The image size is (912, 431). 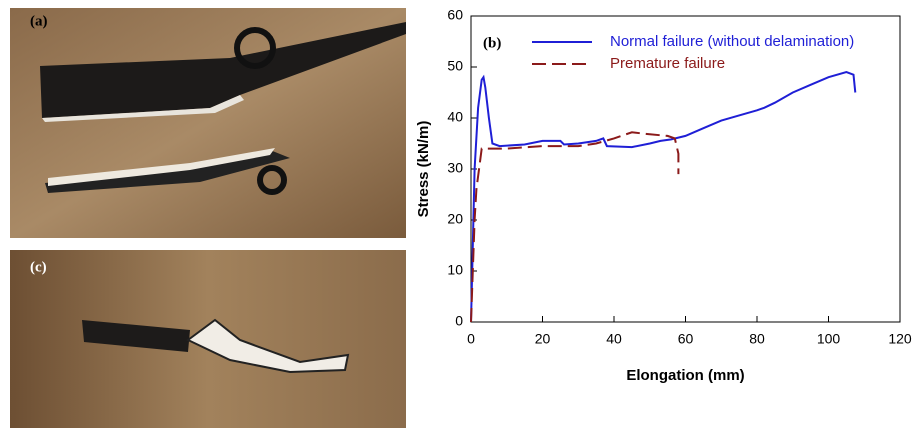 What do you see at coordinates (136, 336) in the screenshot?
I see `specimen-block` at bounding box center [136, 336].